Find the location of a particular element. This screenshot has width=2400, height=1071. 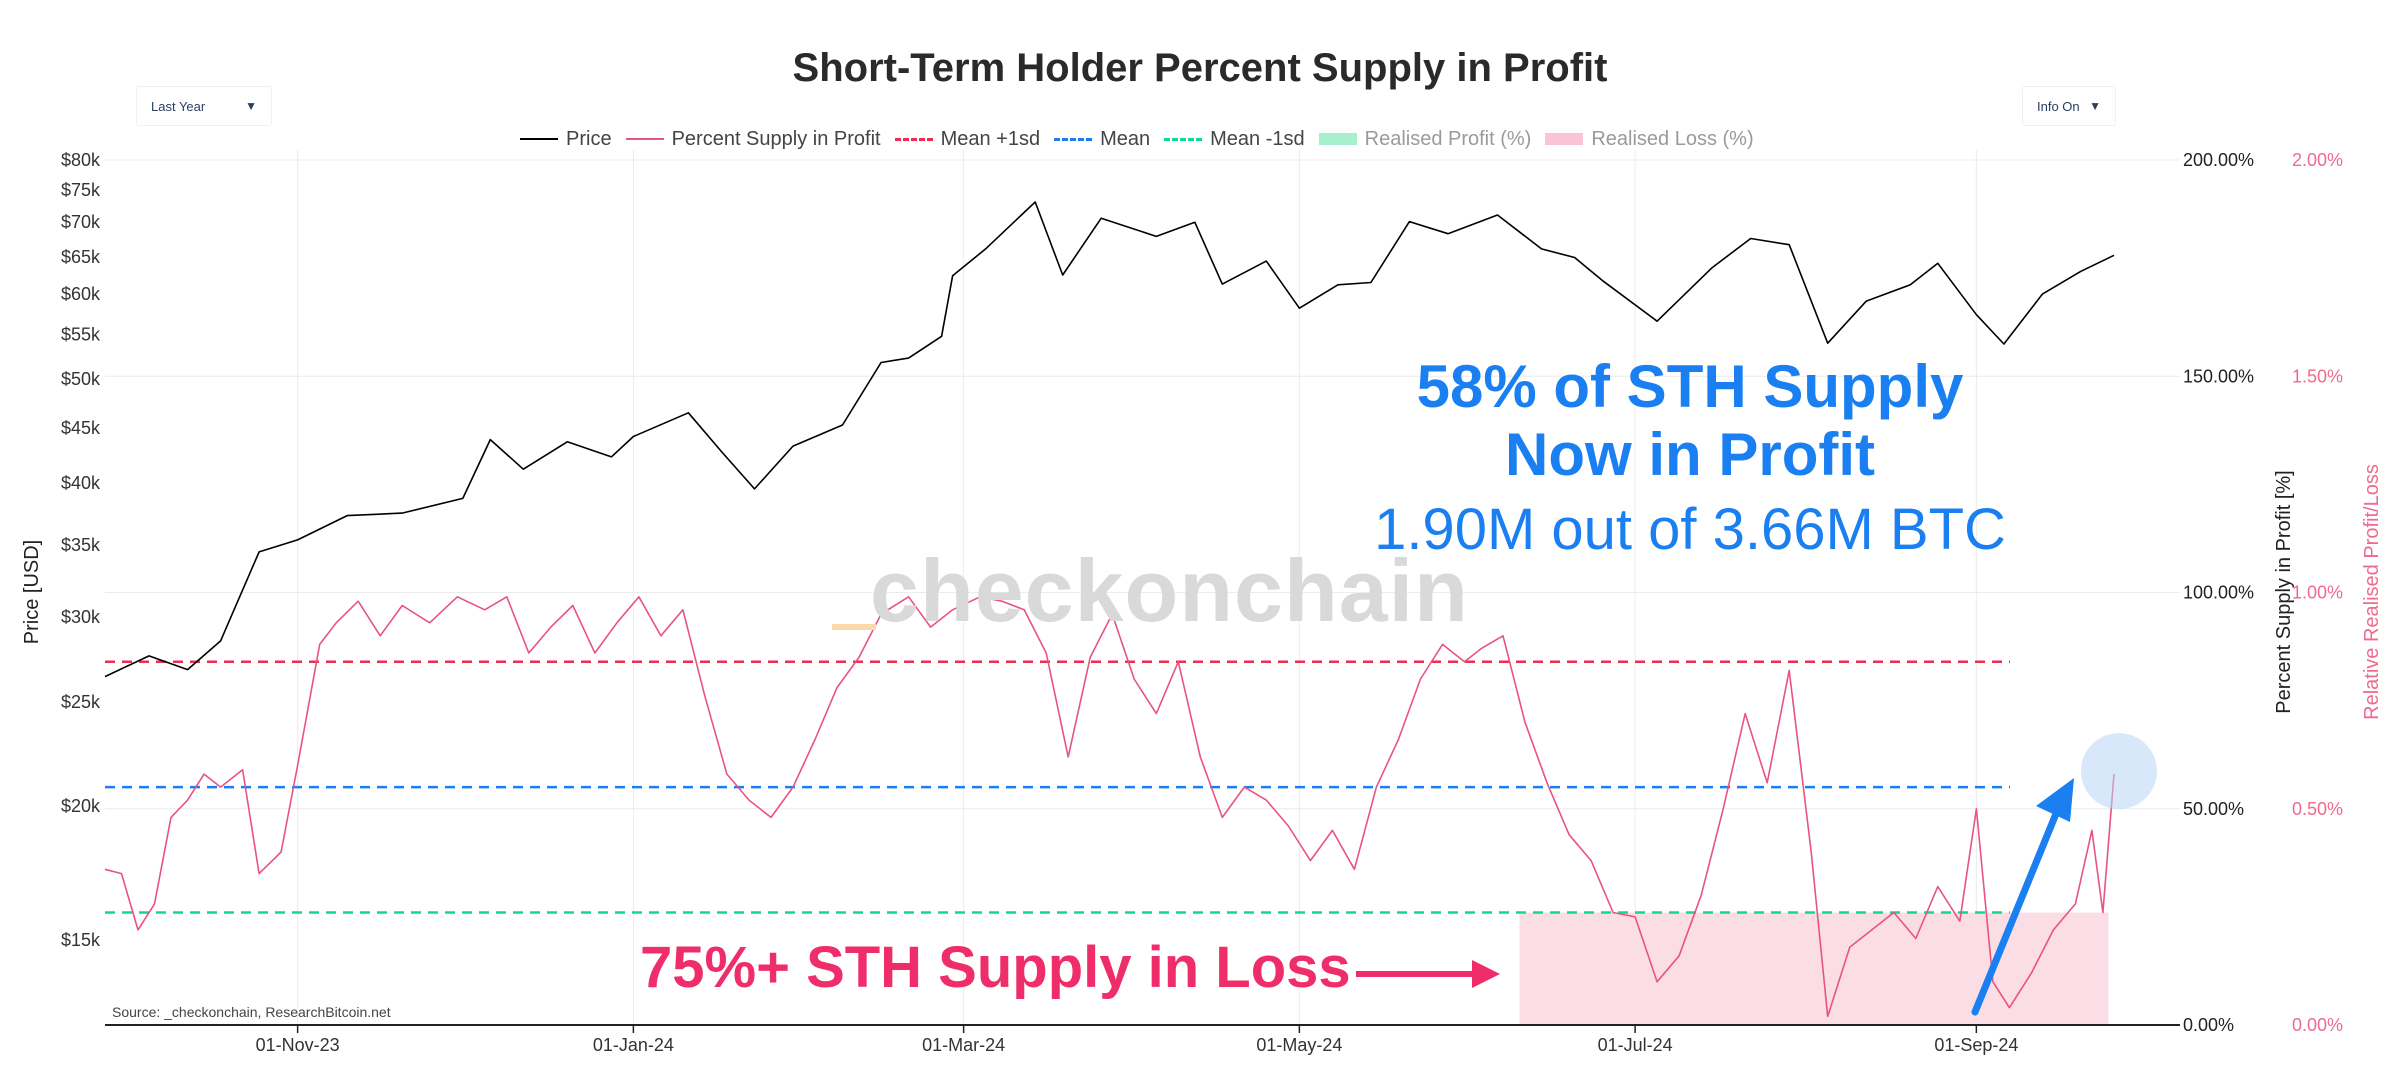

x-tick-label: 01-Mar-24 is located at coordinates (963, 1045).